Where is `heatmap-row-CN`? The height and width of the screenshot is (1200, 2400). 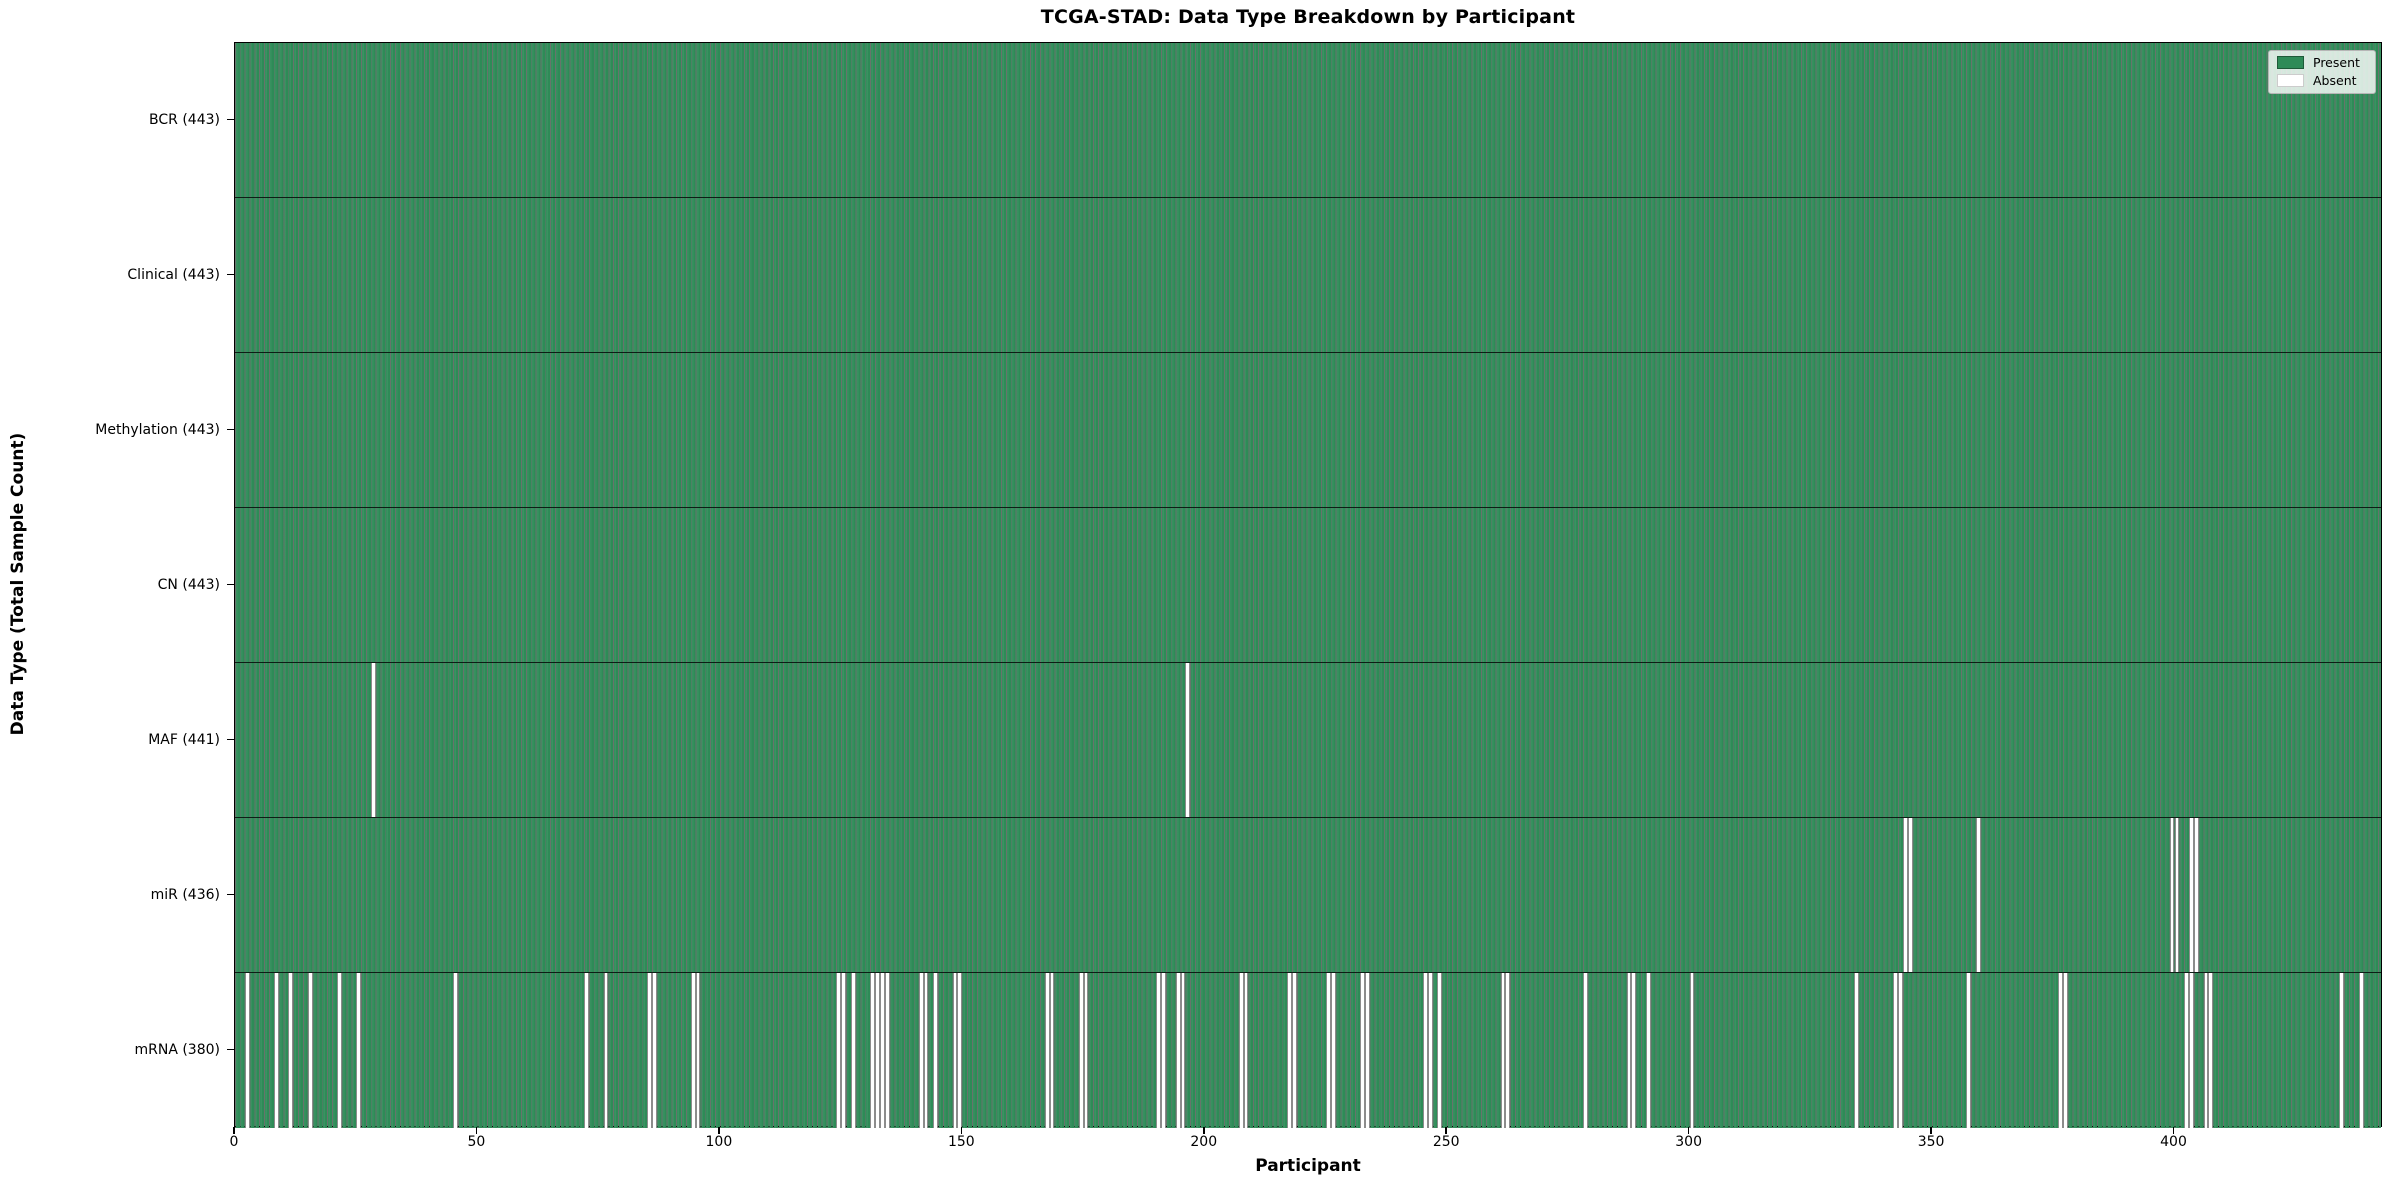
heatmap-row-CN is located at coordinates (1308, 585).